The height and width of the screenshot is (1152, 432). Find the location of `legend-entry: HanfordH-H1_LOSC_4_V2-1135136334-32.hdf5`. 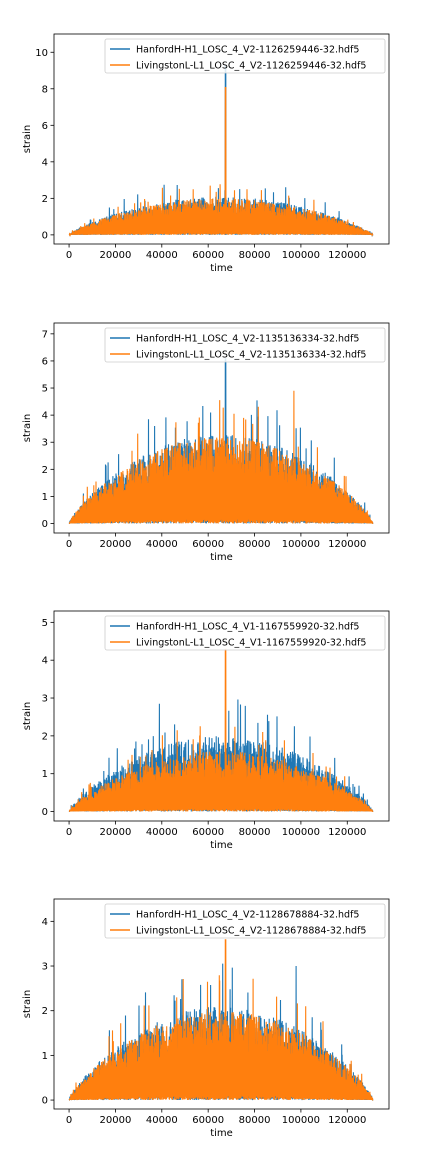

legend-entry: HanfordH-H1_LOSC_4_V2-1135136334-32.hdf5 is located at coordinates (247, 339).